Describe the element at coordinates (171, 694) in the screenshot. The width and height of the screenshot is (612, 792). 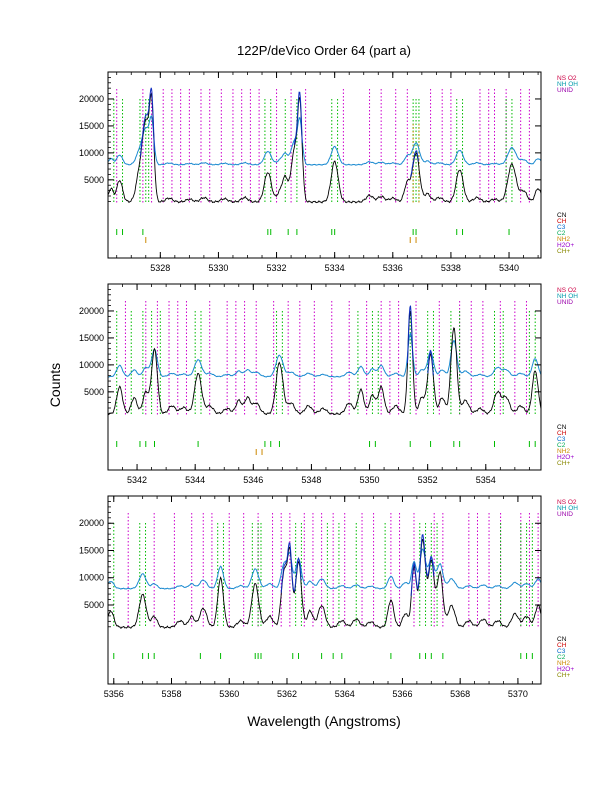
I see `x-tick-label: 5358` at that location.